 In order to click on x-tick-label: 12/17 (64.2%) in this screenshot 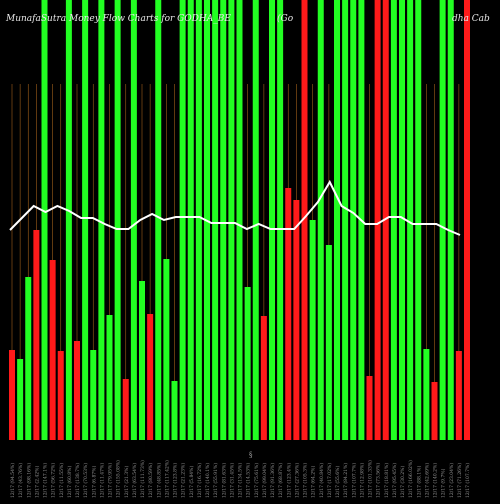, I will do `click(313, 482)`.